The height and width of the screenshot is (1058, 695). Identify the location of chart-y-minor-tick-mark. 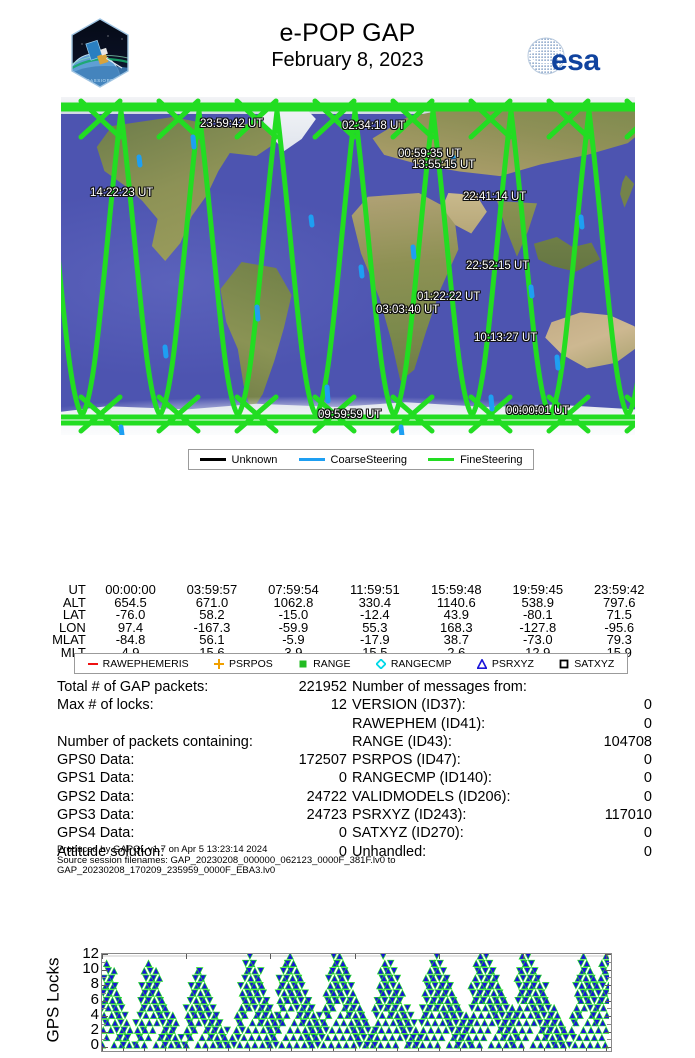
(609, 962).